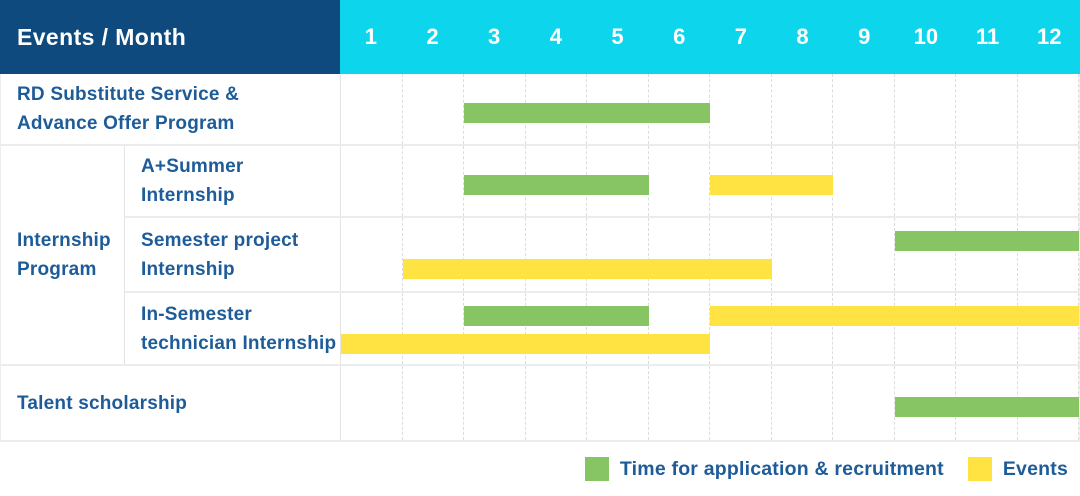 This screenshot has height=496, width=1080. What do you see at coordinates (555, 36) in the screenshot?
I see `month-header-4: 4` at bounding box center [555, 36].